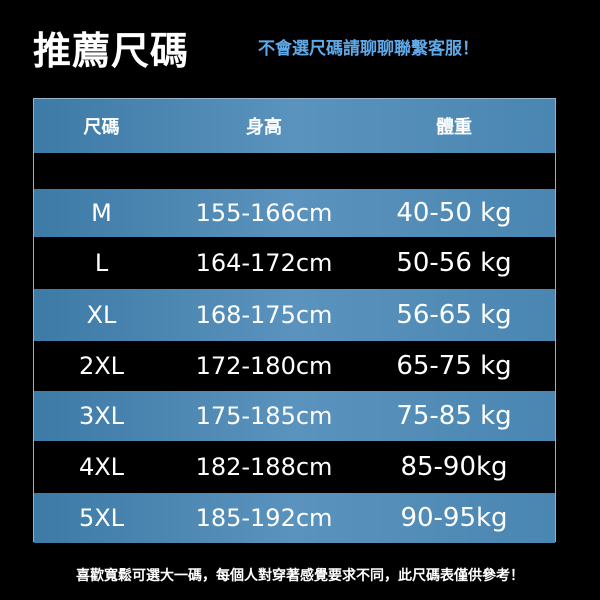 The width and height of the screenshot is (600, 600). Describe the element at coordinates (101, 127) in the screenshot. I see `header-size: 尺碼` at that location.